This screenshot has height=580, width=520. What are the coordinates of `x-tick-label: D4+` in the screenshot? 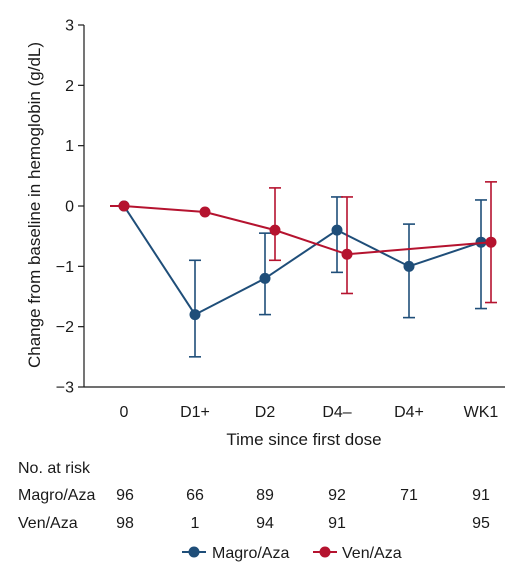 It's located at (409, 412).